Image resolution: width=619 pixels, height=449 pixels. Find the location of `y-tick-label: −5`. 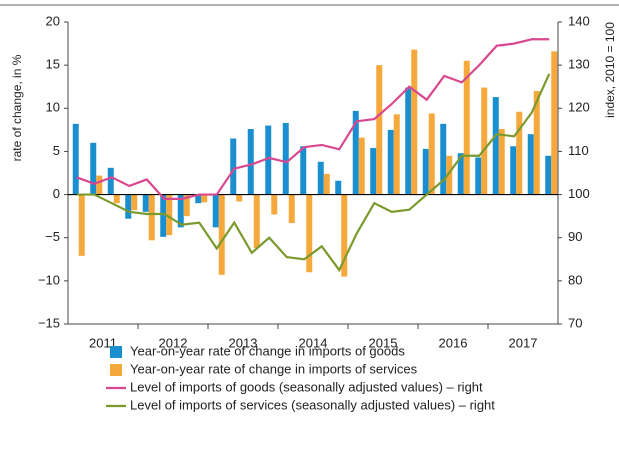

y-tick-label: −5 is located at coordinates (52, 236).